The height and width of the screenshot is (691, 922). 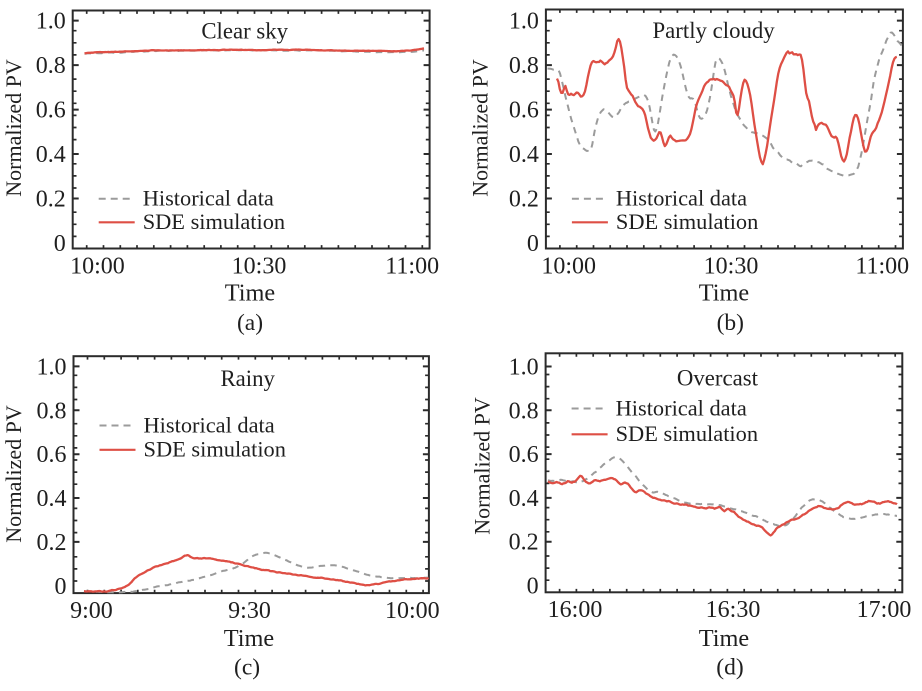 I want to click on svg-text: (c), so click(x=247, y=668).